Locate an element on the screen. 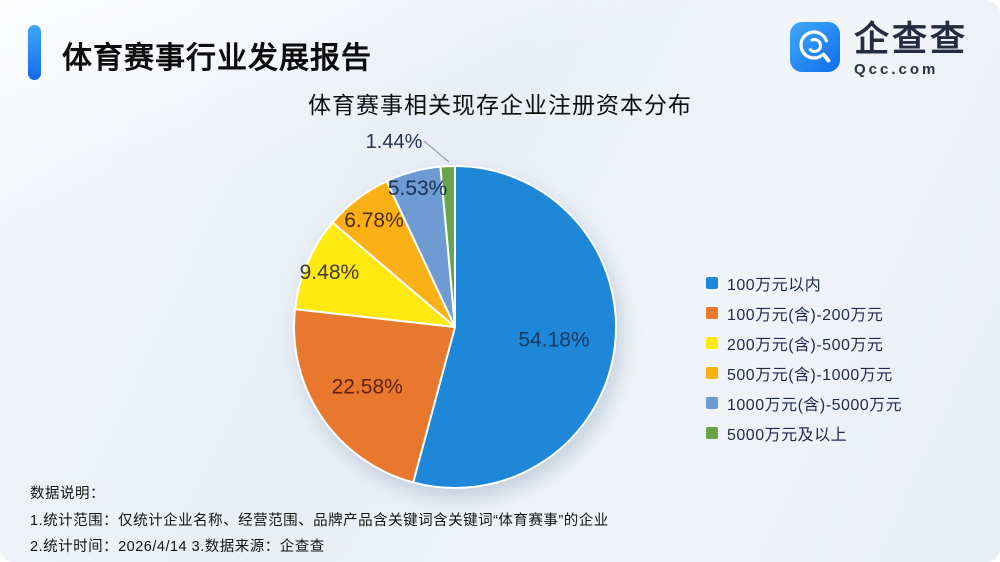  legend-item: 500万元(含)-1000万元 is located at coordinates (804, 373).